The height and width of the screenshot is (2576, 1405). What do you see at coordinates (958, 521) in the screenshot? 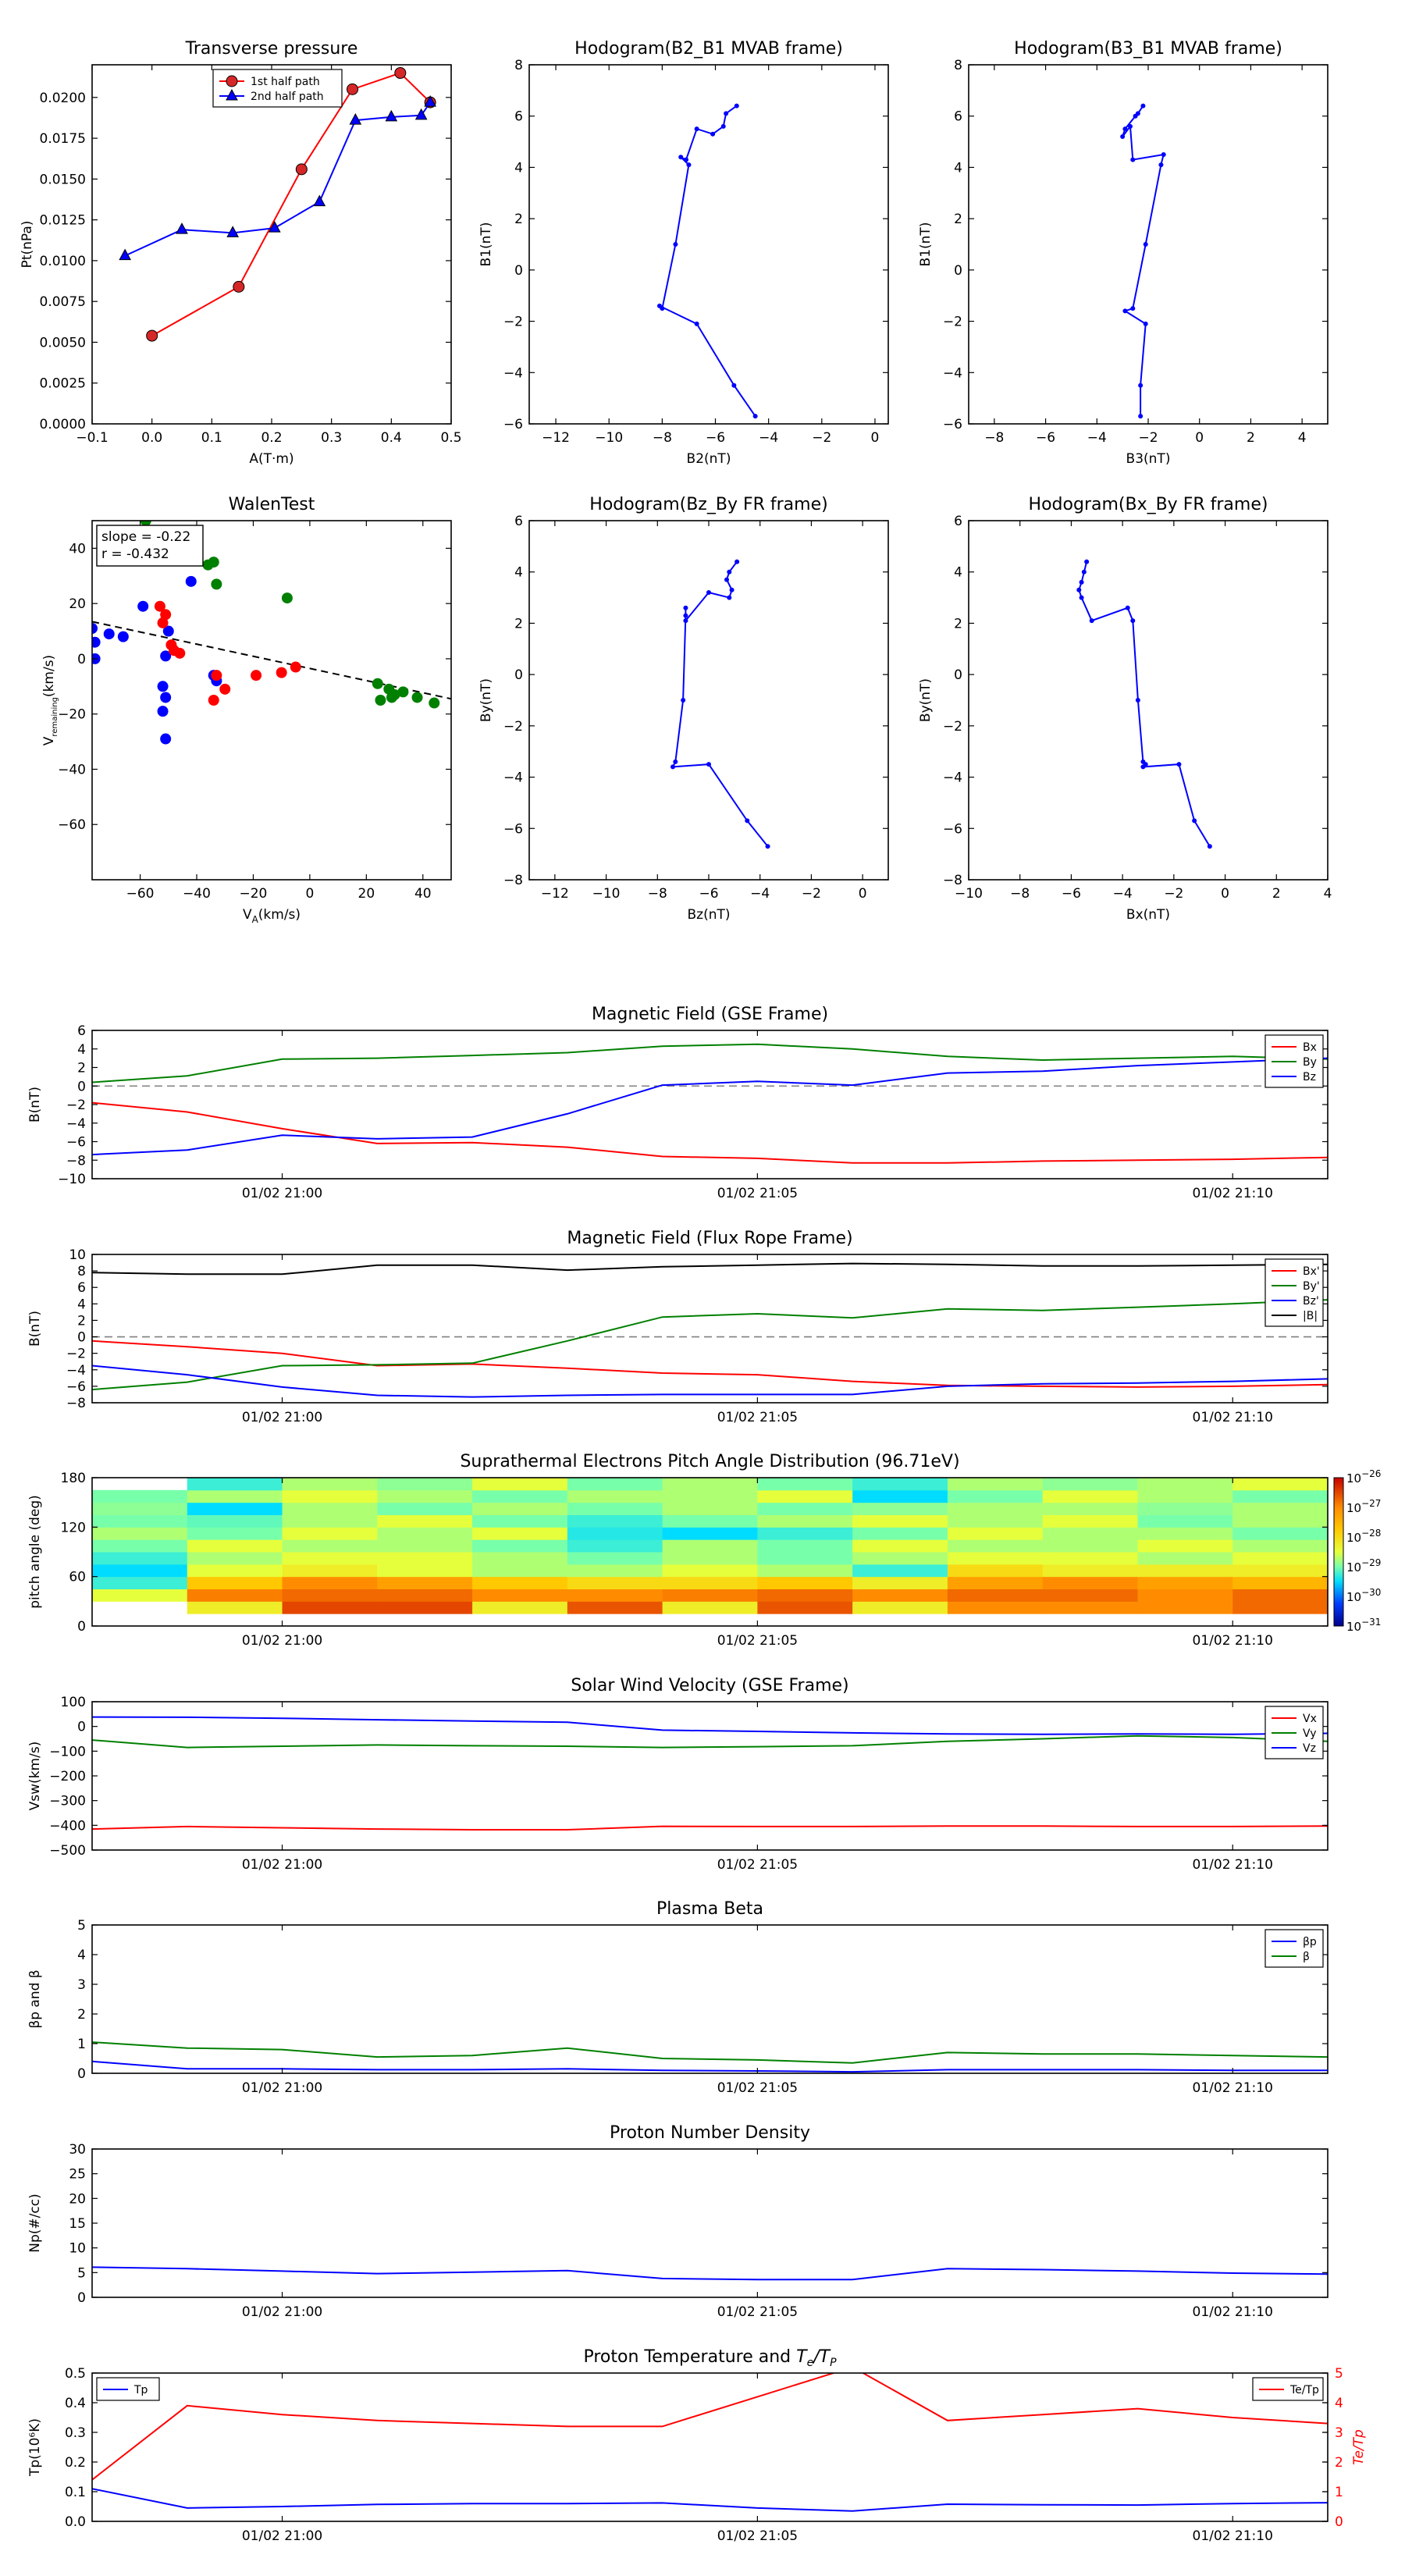
I see `y-tick-label: 6` at bounding box center [958, 521].